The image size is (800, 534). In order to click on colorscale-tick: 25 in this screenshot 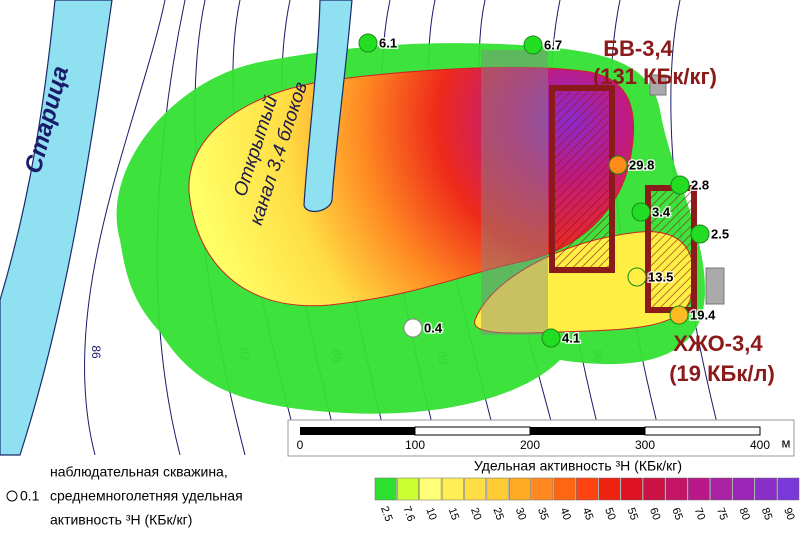, I will do `click(497, 514)`.